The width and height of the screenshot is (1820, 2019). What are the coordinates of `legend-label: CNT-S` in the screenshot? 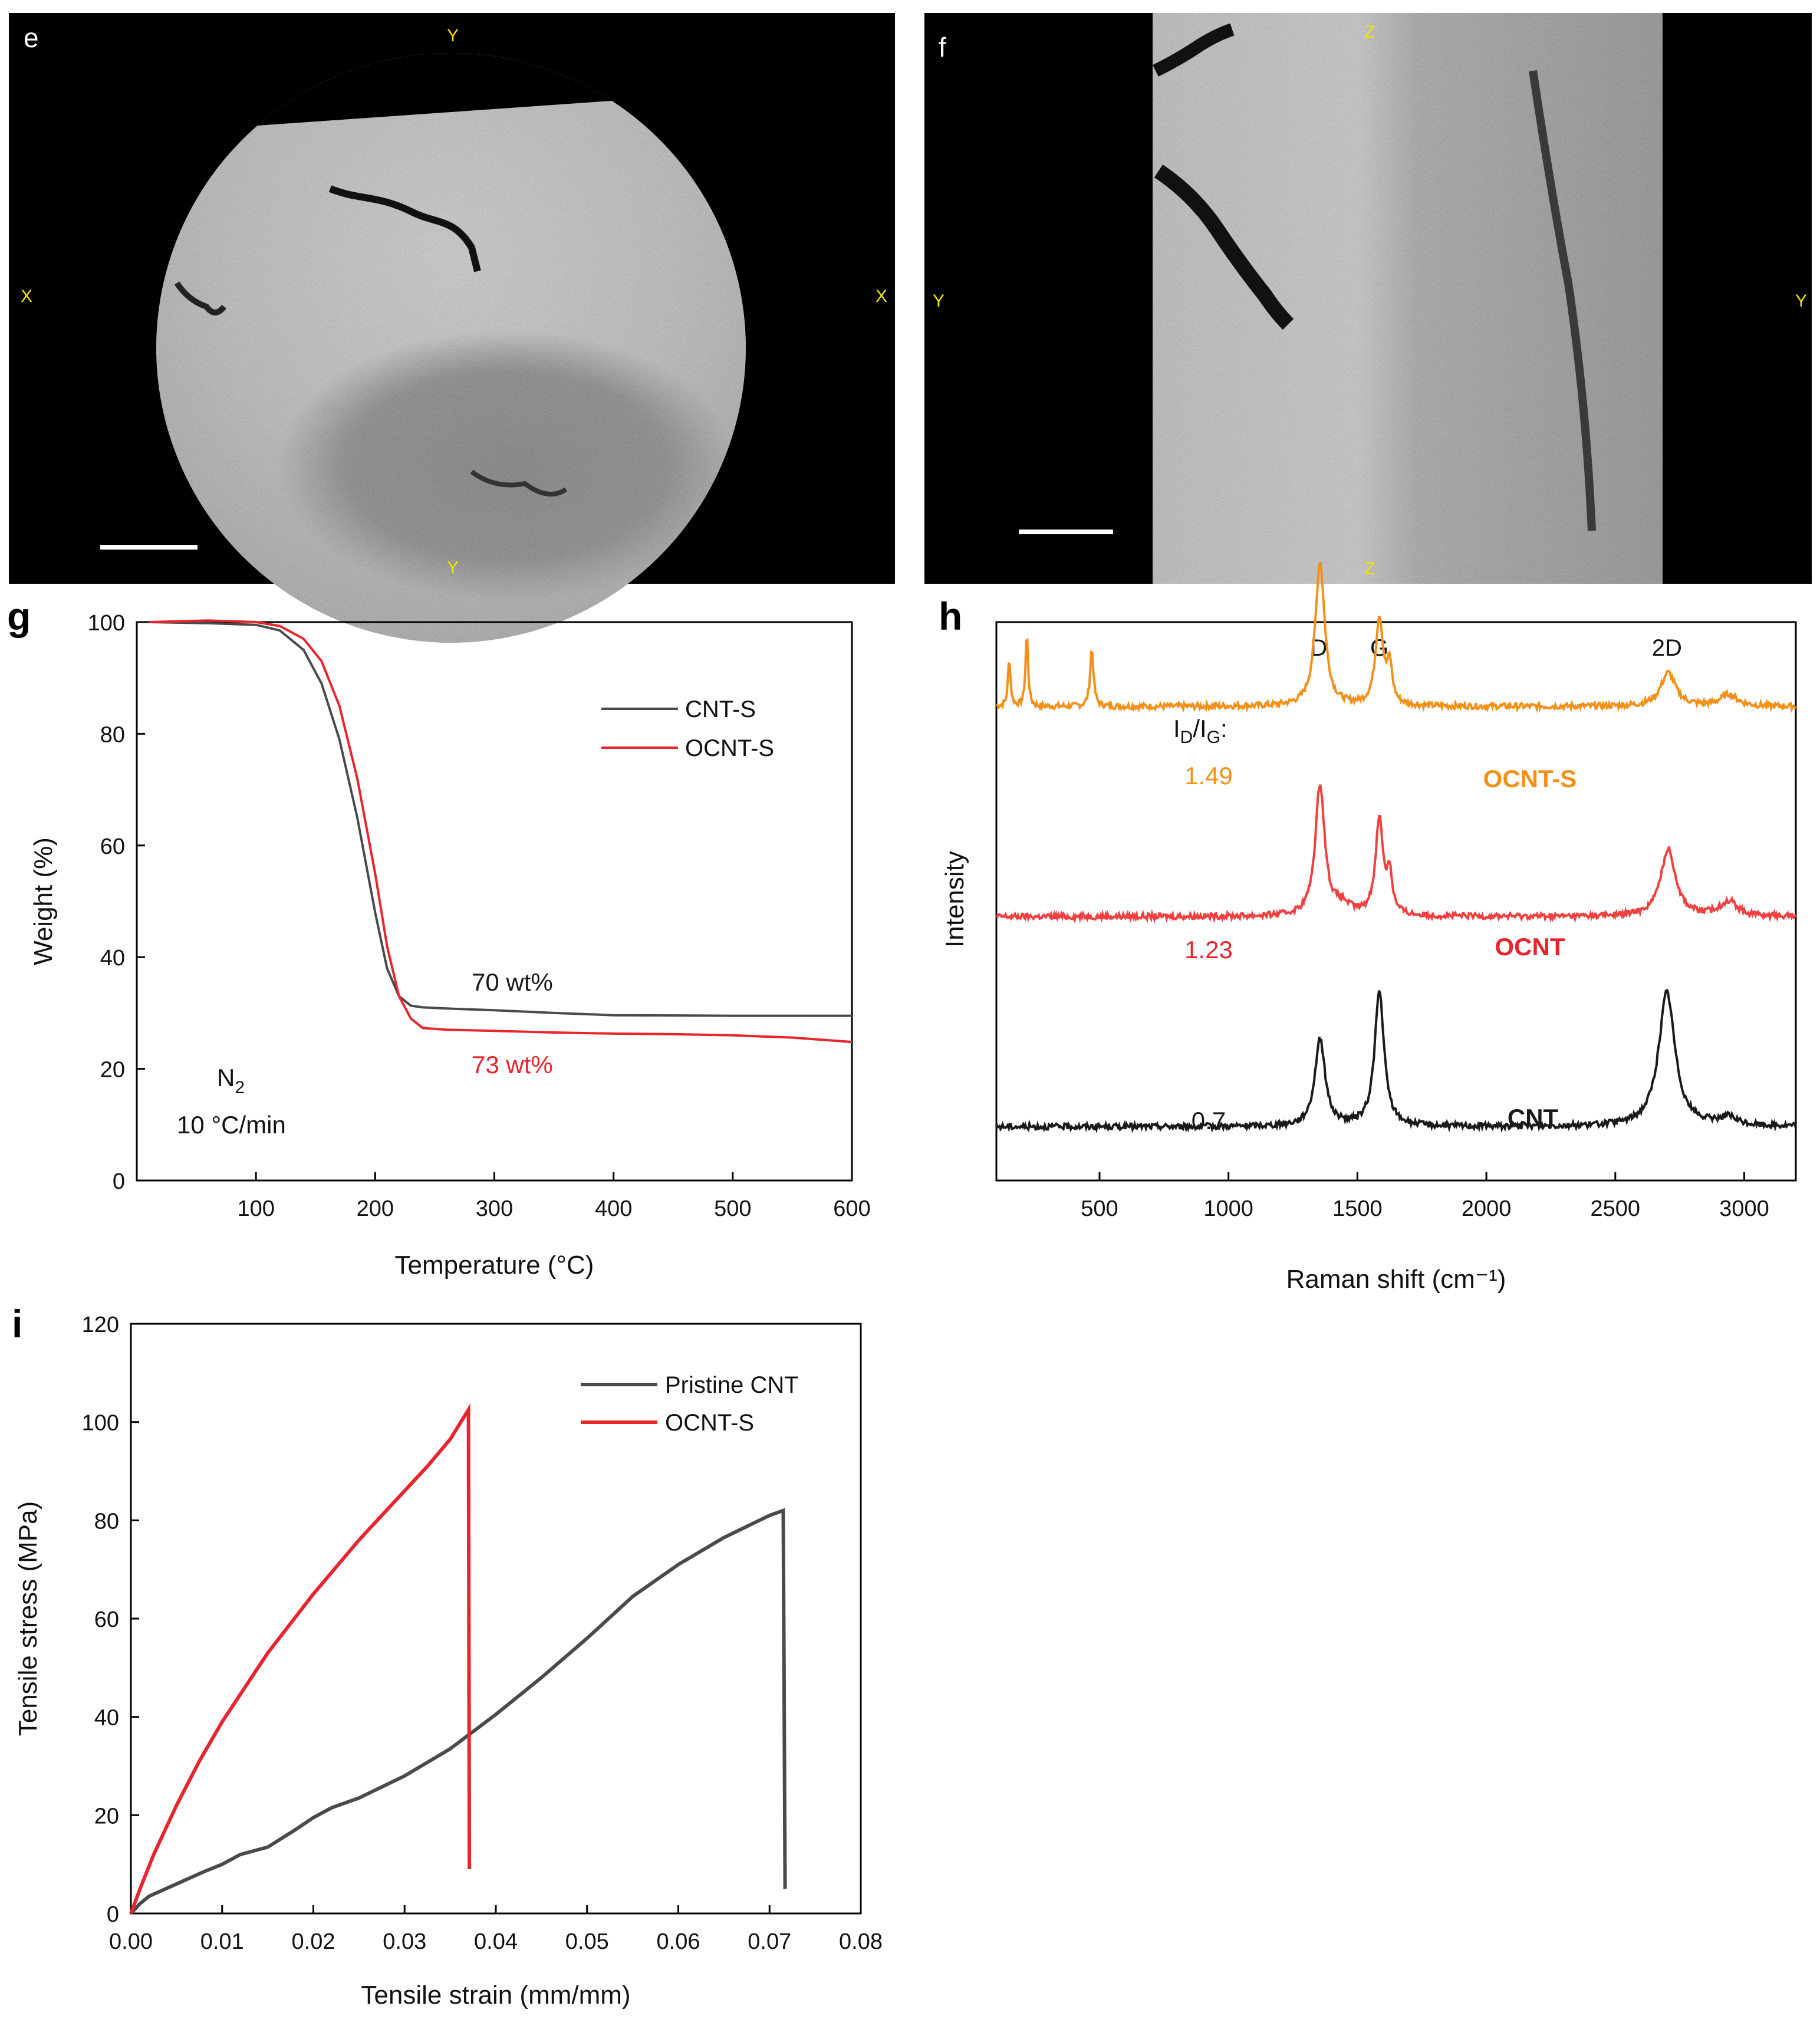 It's located at (720, 709).